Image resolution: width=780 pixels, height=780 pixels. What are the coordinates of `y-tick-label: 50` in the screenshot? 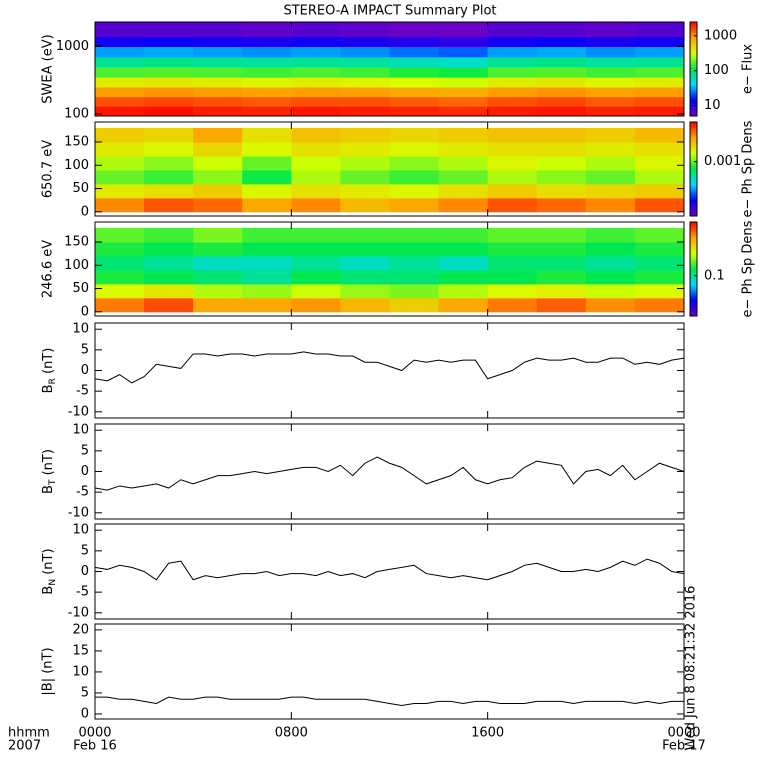 It's located at (80, 188).